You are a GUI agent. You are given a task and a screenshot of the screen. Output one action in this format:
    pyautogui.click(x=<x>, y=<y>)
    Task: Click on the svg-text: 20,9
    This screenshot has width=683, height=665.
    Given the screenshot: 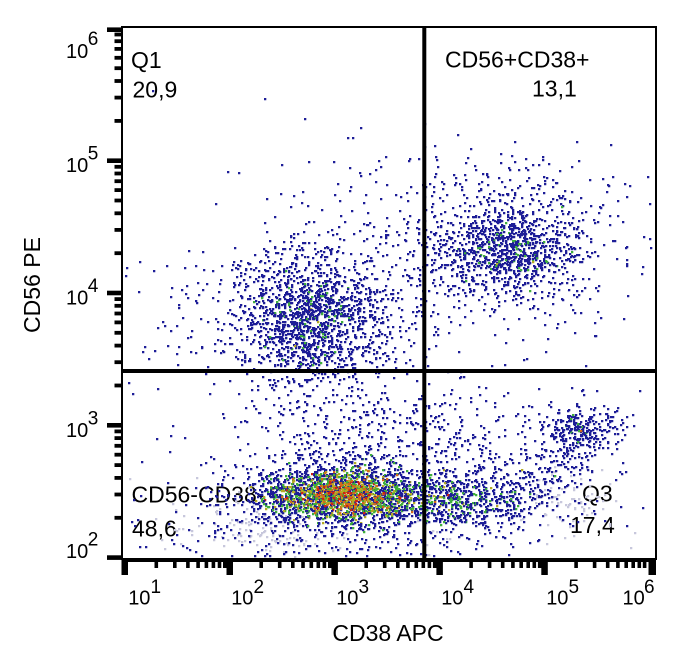 What is the action you would take?
    pyautogui.click(x=155, y=90)
    